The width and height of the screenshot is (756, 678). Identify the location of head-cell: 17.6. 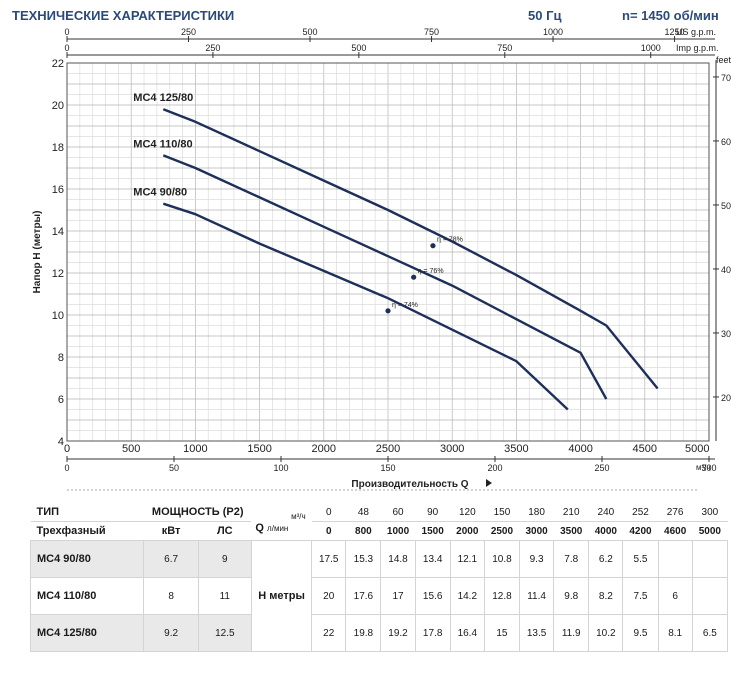
(363, 596).